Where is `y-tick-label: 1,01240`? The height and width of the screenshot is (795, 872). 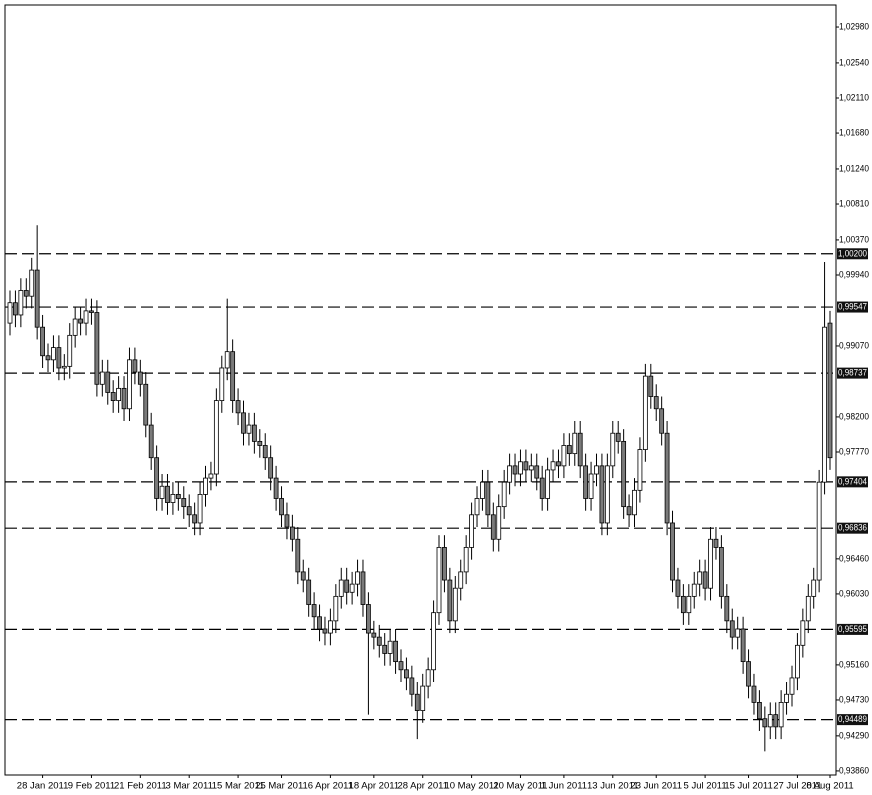 y-tick-label: 1,01240 is located at coordinates (854, 168).